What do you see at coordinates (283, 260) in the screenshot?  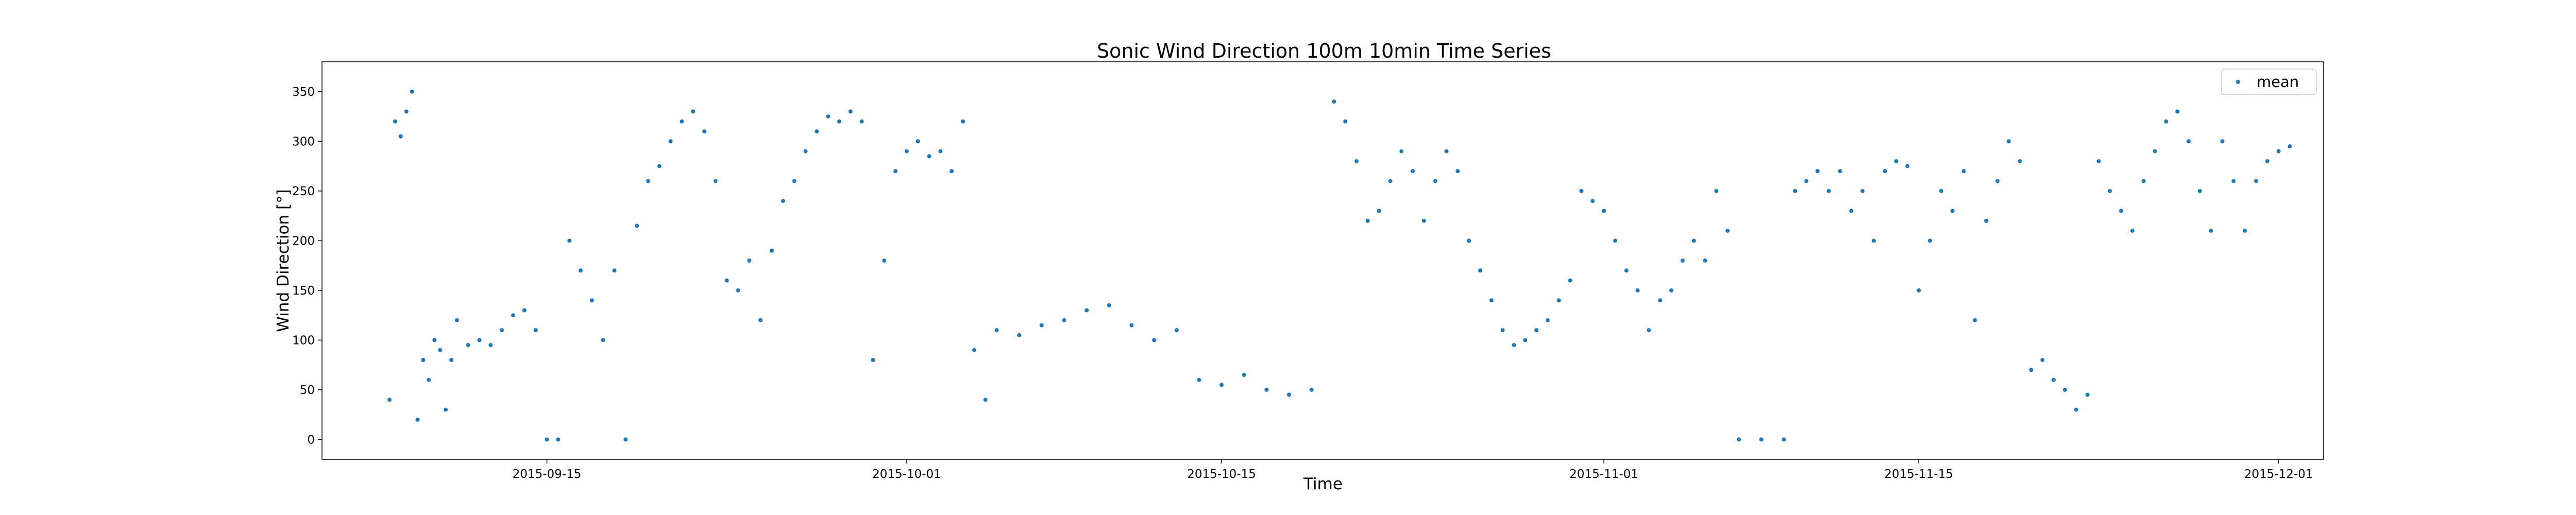 I see `y-axis-label: Wind Direction [°]` at bounding box center [283, 260].